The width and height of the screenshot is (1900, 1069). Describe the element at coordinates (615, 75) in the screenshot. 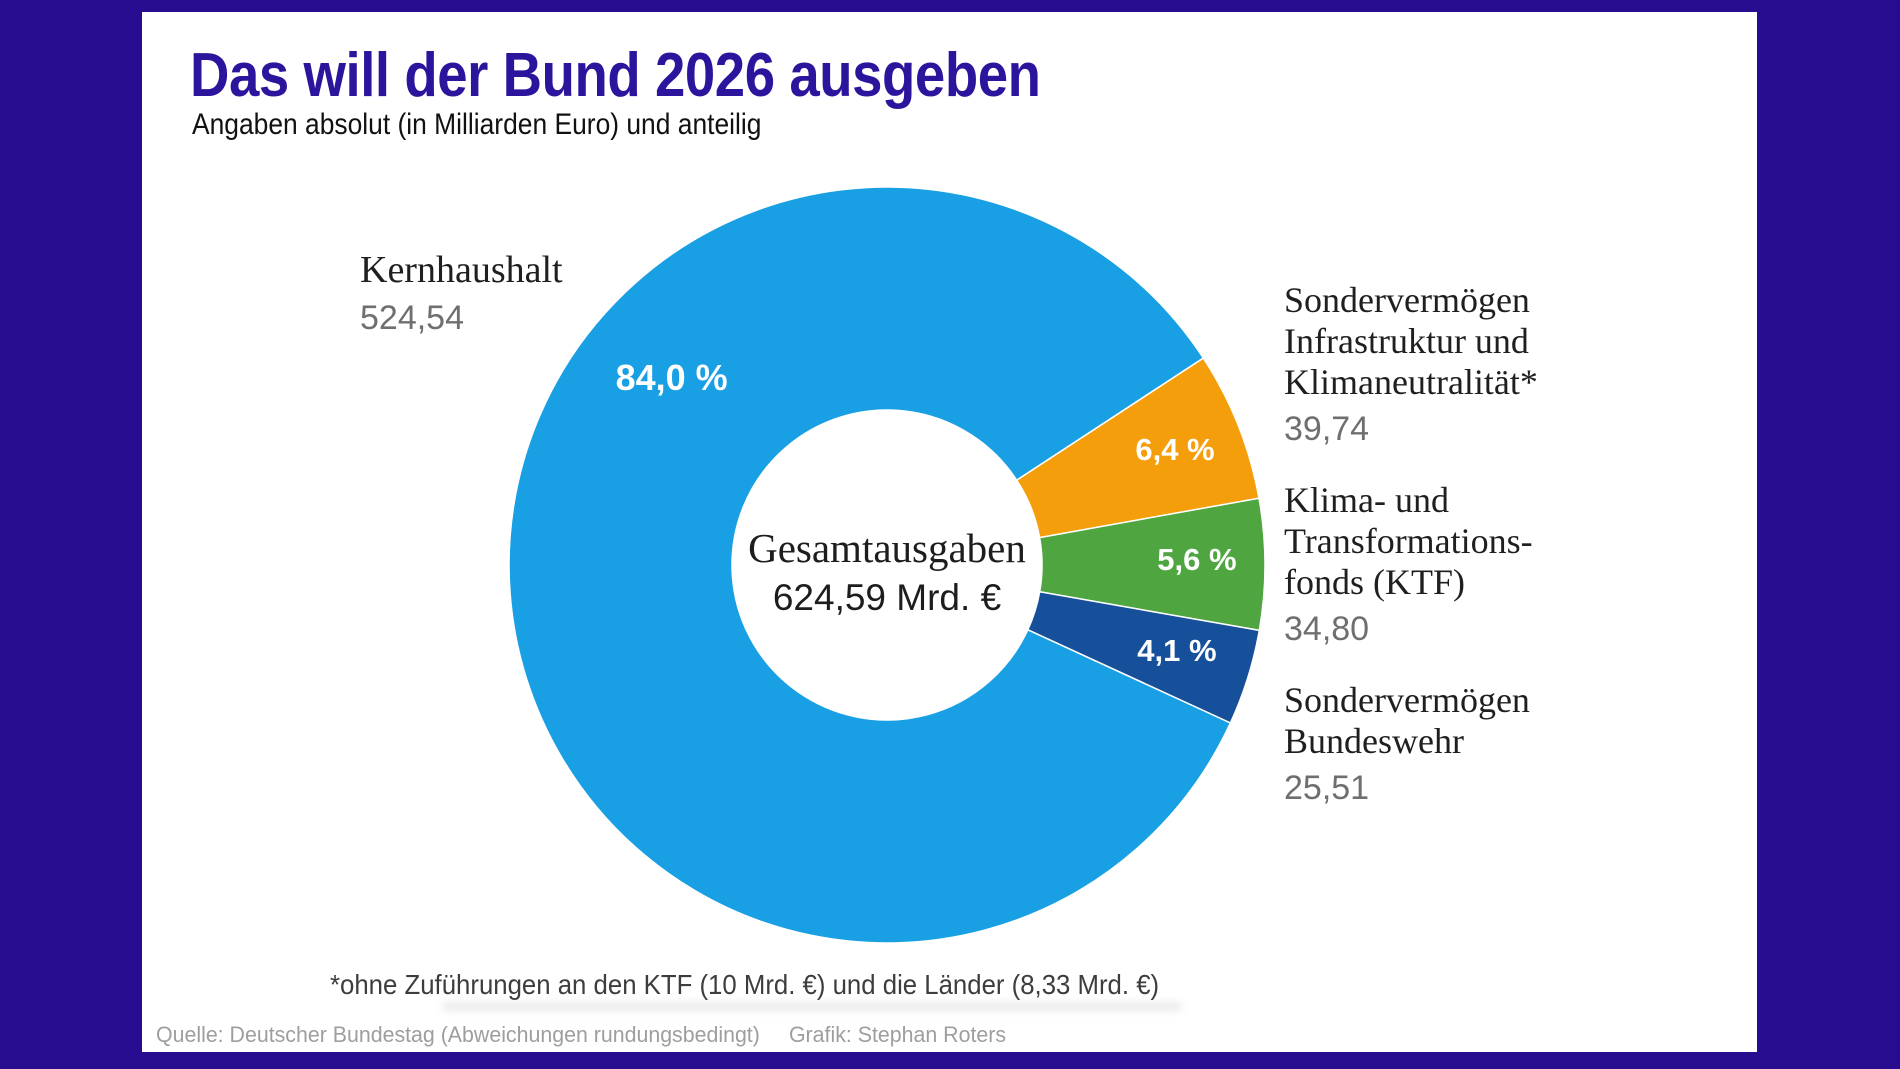

I see `chart-title: Das will der Bund 2026 ausgeben` at that location.